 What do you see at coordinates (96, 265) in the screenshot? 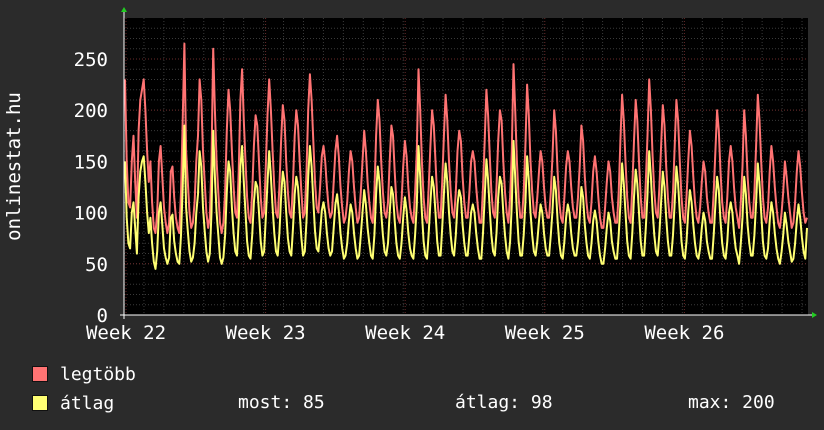
I see `y-tick-label: 50` at bounding box center [96, 265].